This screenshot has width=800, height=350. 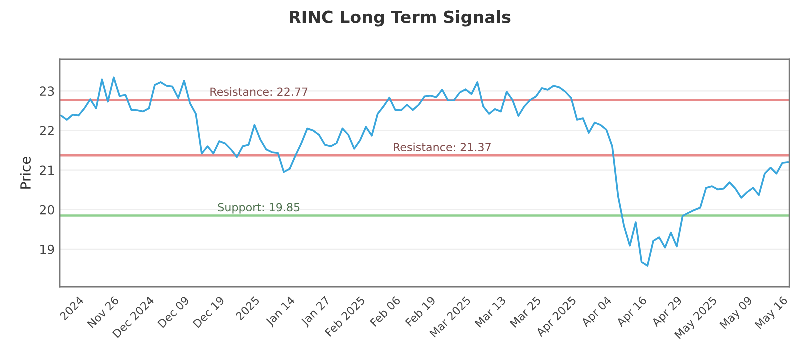 What do you see at coordinates (281, 312) in the screenshot?
I see `x-tick-label: Jan 14` at bounding box center [281, 312].